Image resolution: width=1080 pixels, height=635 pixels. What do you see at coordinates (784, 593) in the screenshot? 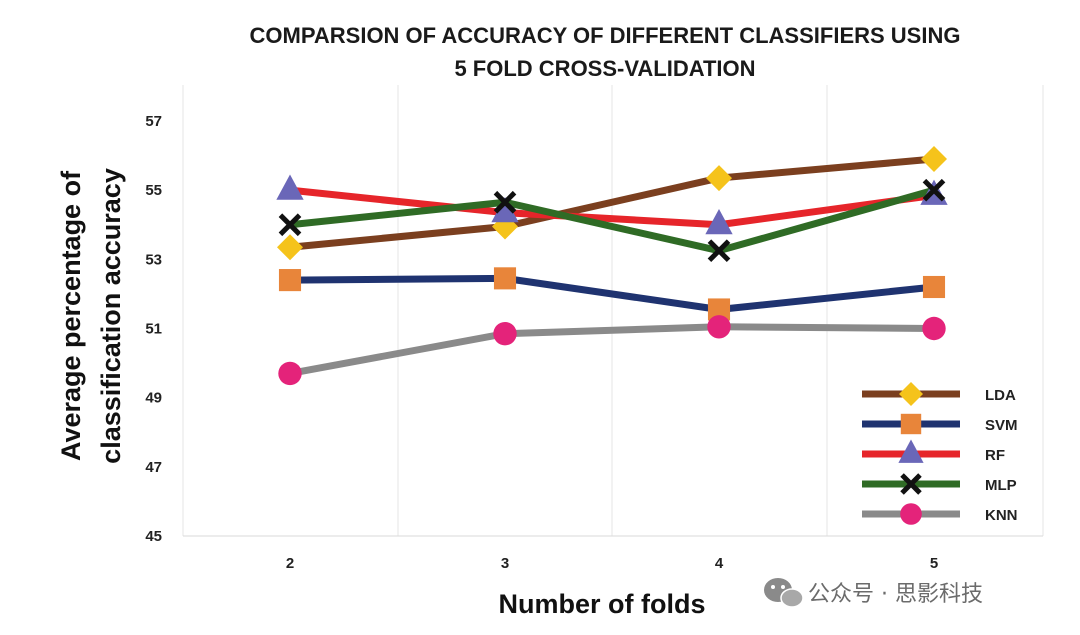
I see `wechat-icon` at bounding box center [784, 593].